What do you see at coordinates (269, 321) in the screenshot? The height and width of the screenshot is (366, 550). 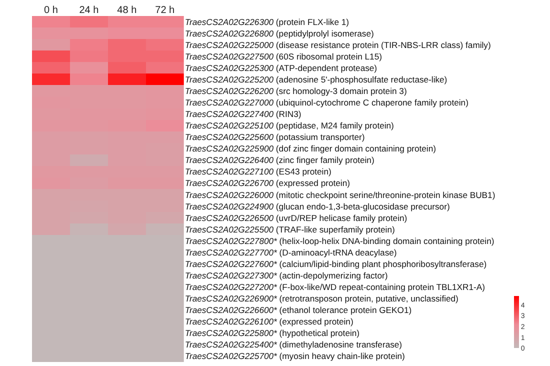 I see `y-tick-label: TraesCS2A02G226100* (expressed protein)` at bounding box center [269, 321].